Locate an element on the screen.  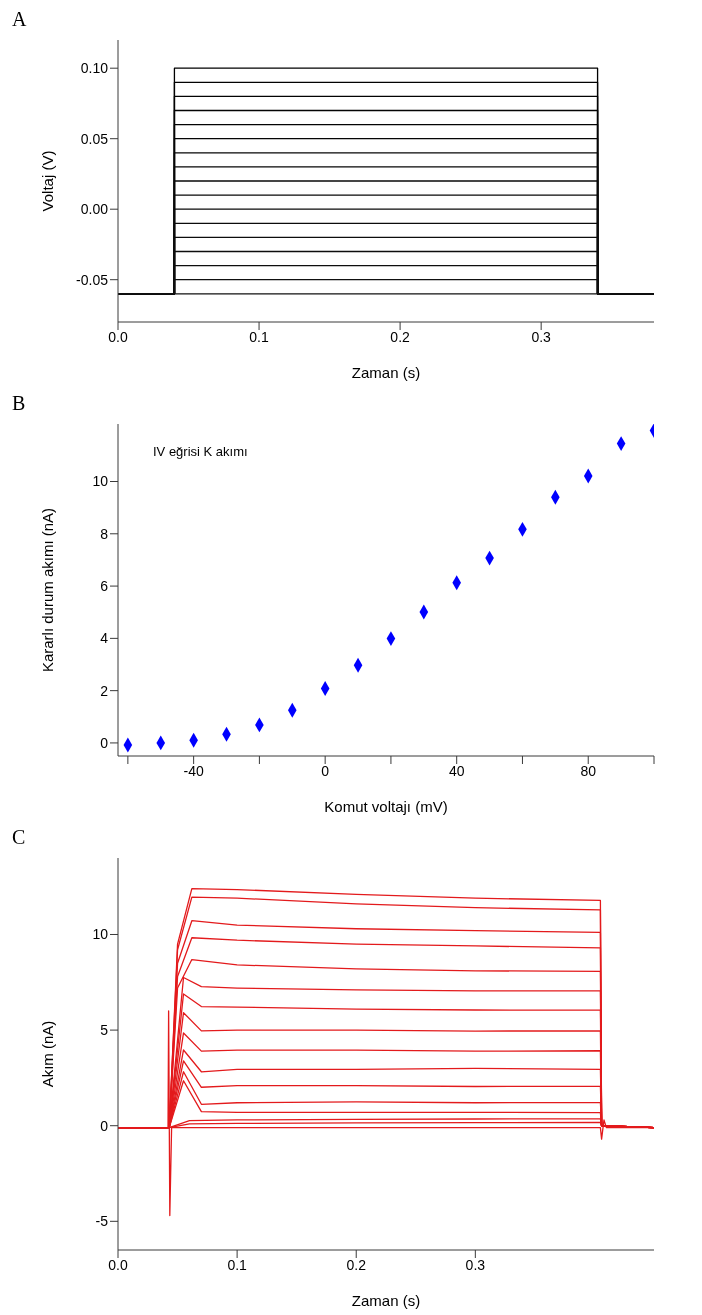
y-tick-label: 4 is located at coordinates (104, 638).